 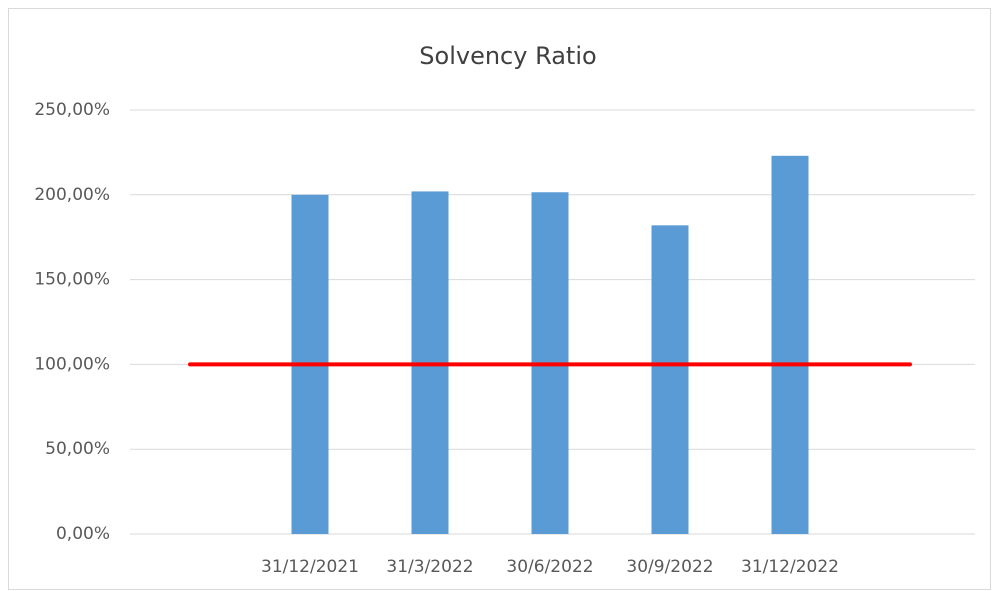 I want to click on x-tick-label: 31/3/2022, so click(x=429, y=567).